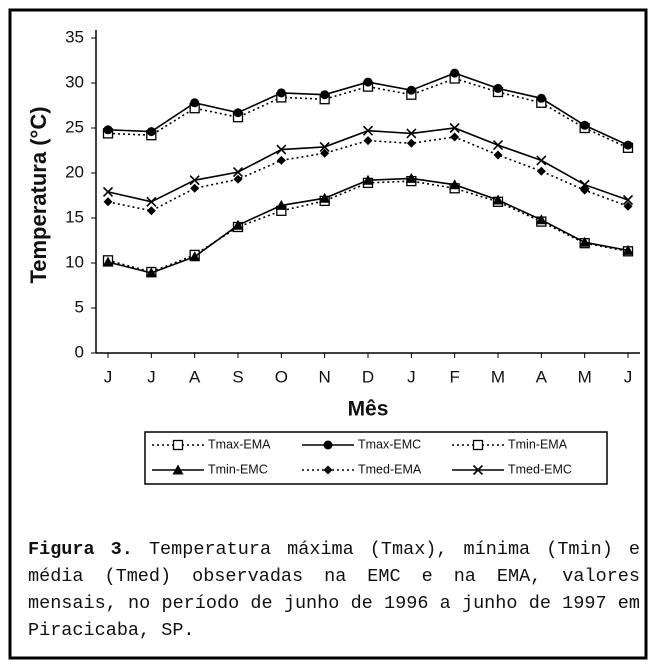 This screenshot has height=671, width=656. Describe the element at coordinates (238, 469) in the screenshot. I see `legend-label: Tmin-EMC` at that location.